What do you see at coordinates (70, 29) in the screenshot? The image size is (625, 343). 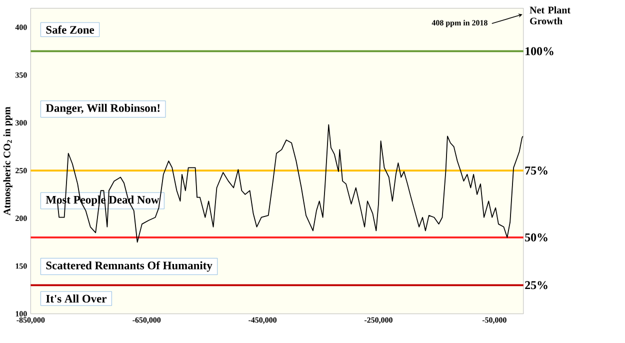 I see `annotation: Safe Zone` at bounding box center [70, 29].